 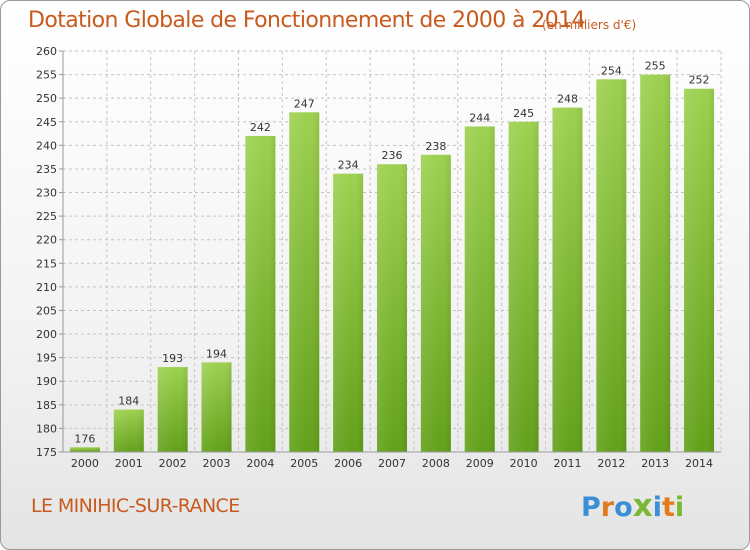 I want to click on data-label: 176, so click(x=84, y=438).